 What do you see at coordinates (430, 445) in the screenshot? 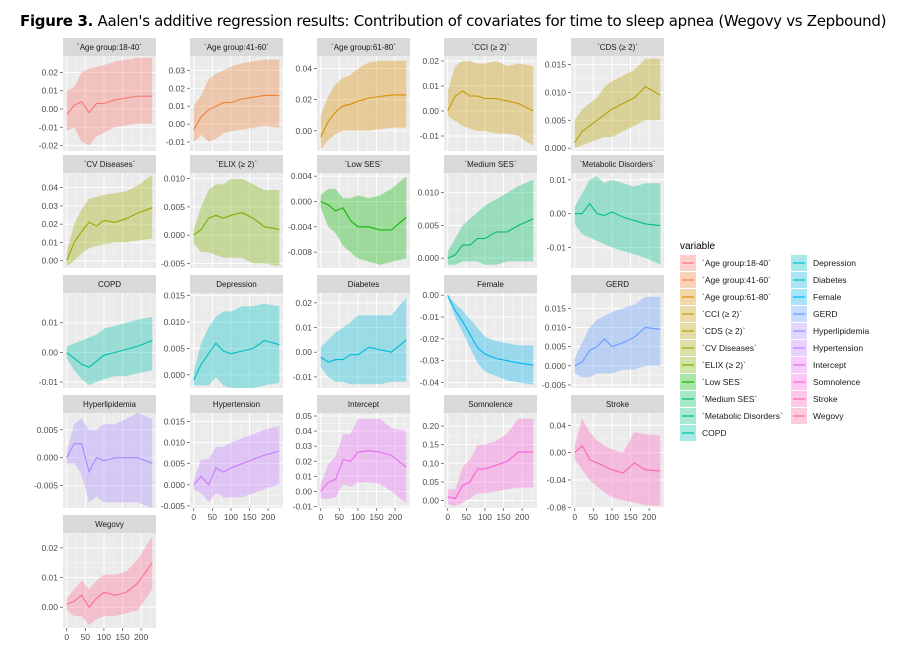
I see `y-tick-label: 0.15` at bounding box center [430, 445].